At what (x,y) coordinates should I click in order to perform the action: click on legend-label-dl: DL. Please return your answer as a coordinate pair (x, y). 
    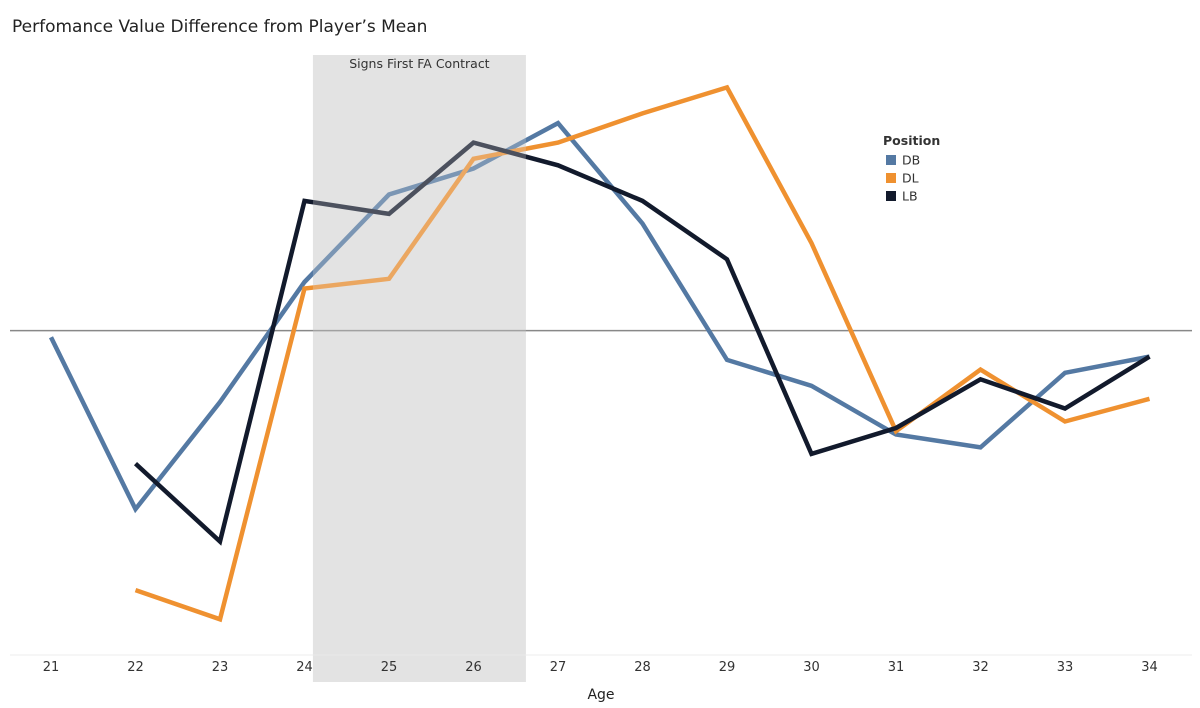
    Looking at the image, I should click on (910, 178).